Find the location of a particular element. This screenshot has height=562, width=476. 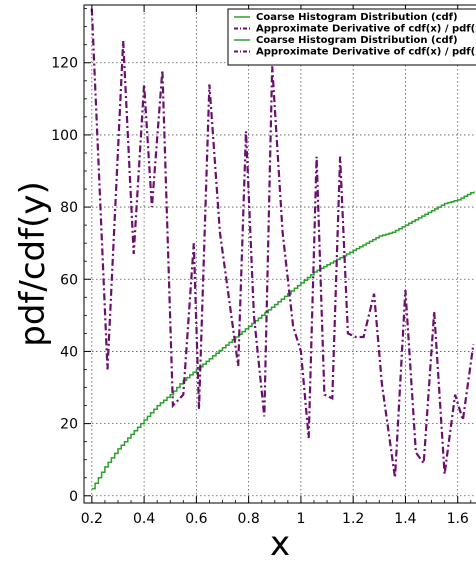

y-tick-label: 0 is located at coordinates (73, 497).